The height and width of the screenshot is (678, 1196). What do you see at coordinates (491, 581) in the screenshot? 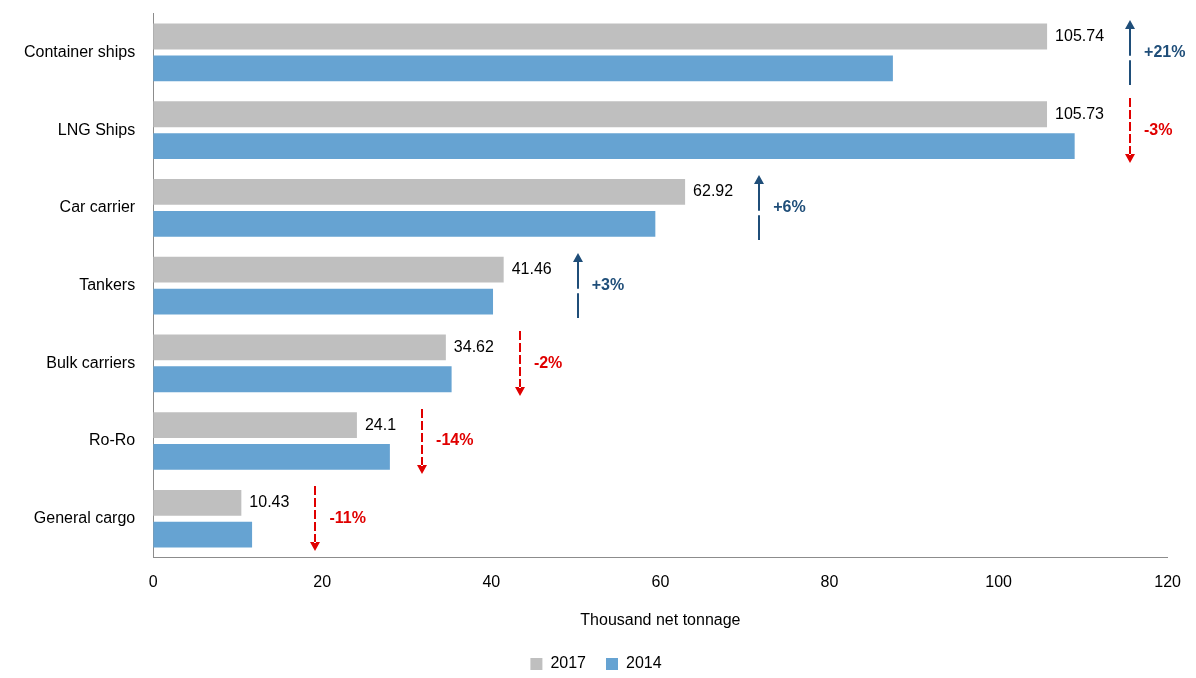
I see `x-tick-label: 40` at bounding box center [491, 581].